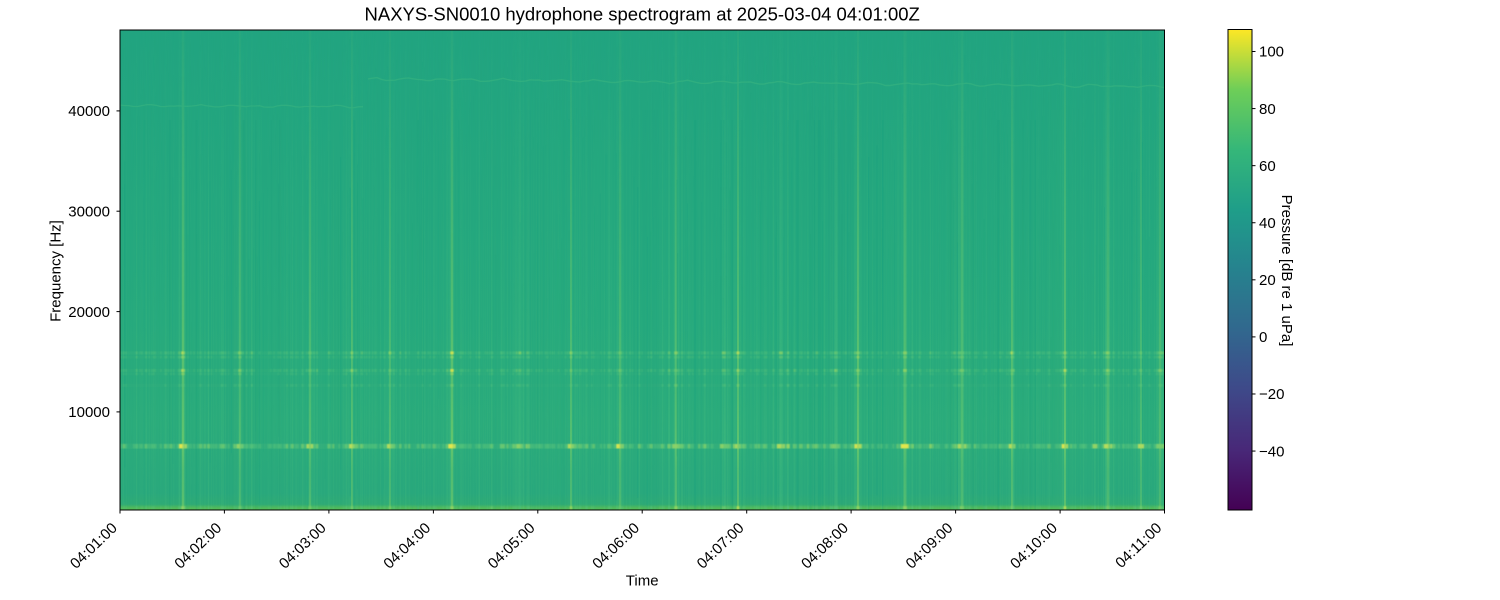 This screenshot has height=600, width=1500. What do you see at coordinates (1286, 271) in the screenshot?
I see `svg-text: Pressure [dB re 1 uPa]` at bounding box center [1286, 271].